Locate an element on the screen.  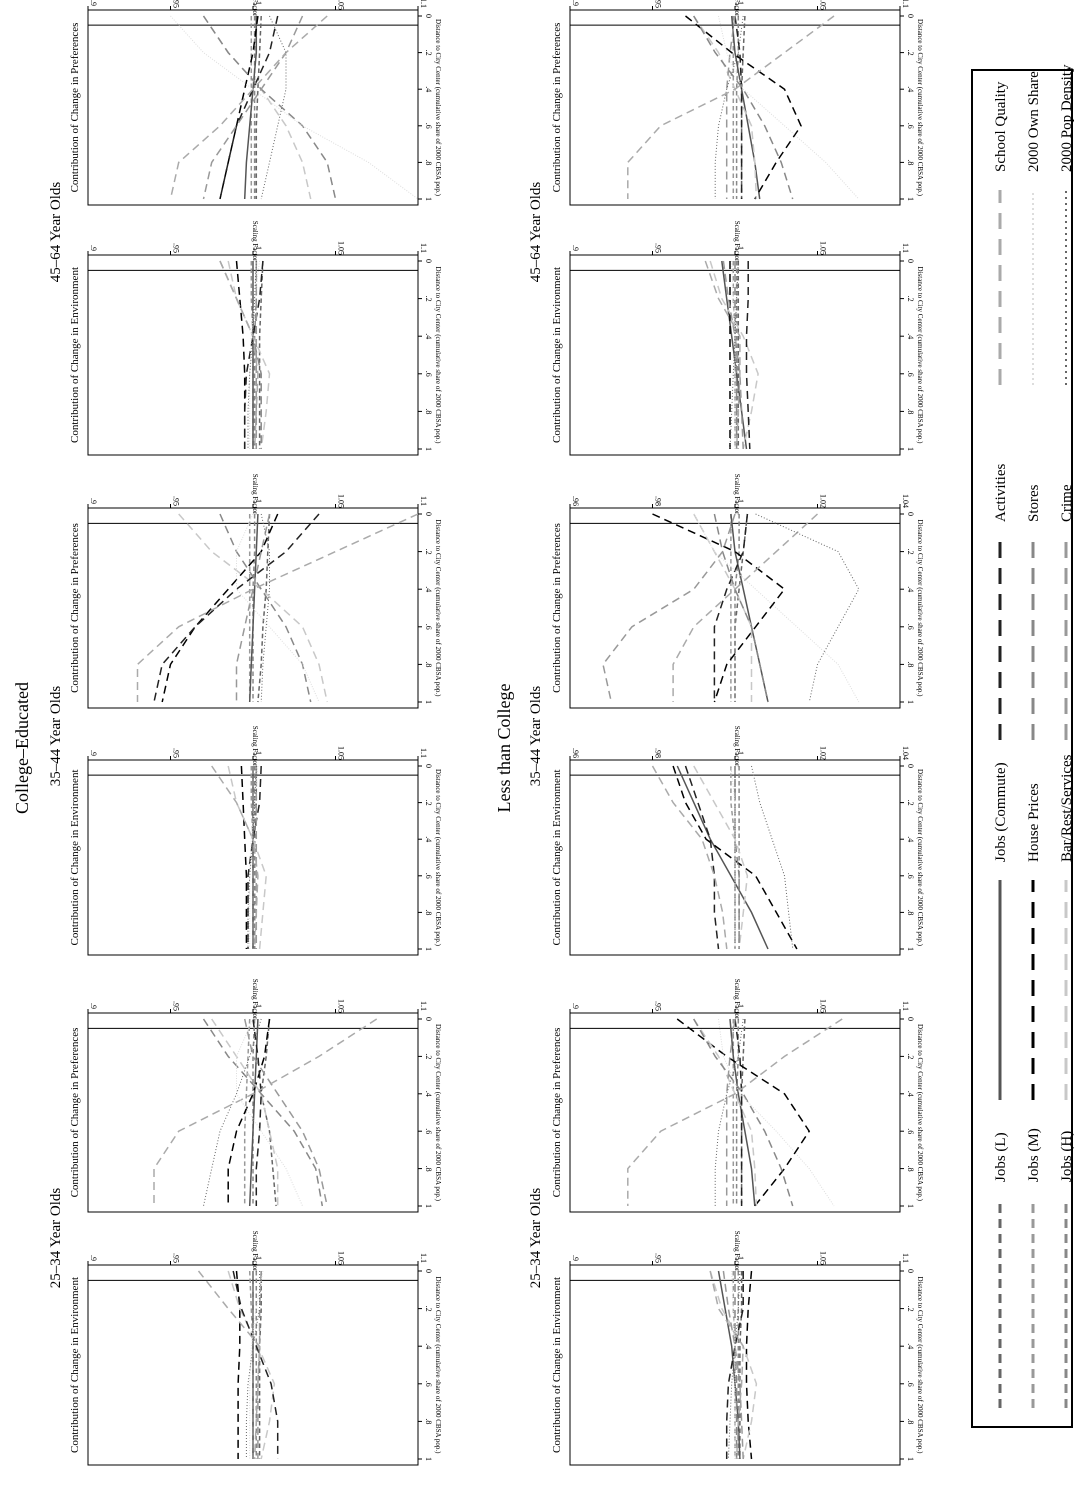
legend-item-jobs-m: Jobs (M) is located at coordinates (1034, 1268).